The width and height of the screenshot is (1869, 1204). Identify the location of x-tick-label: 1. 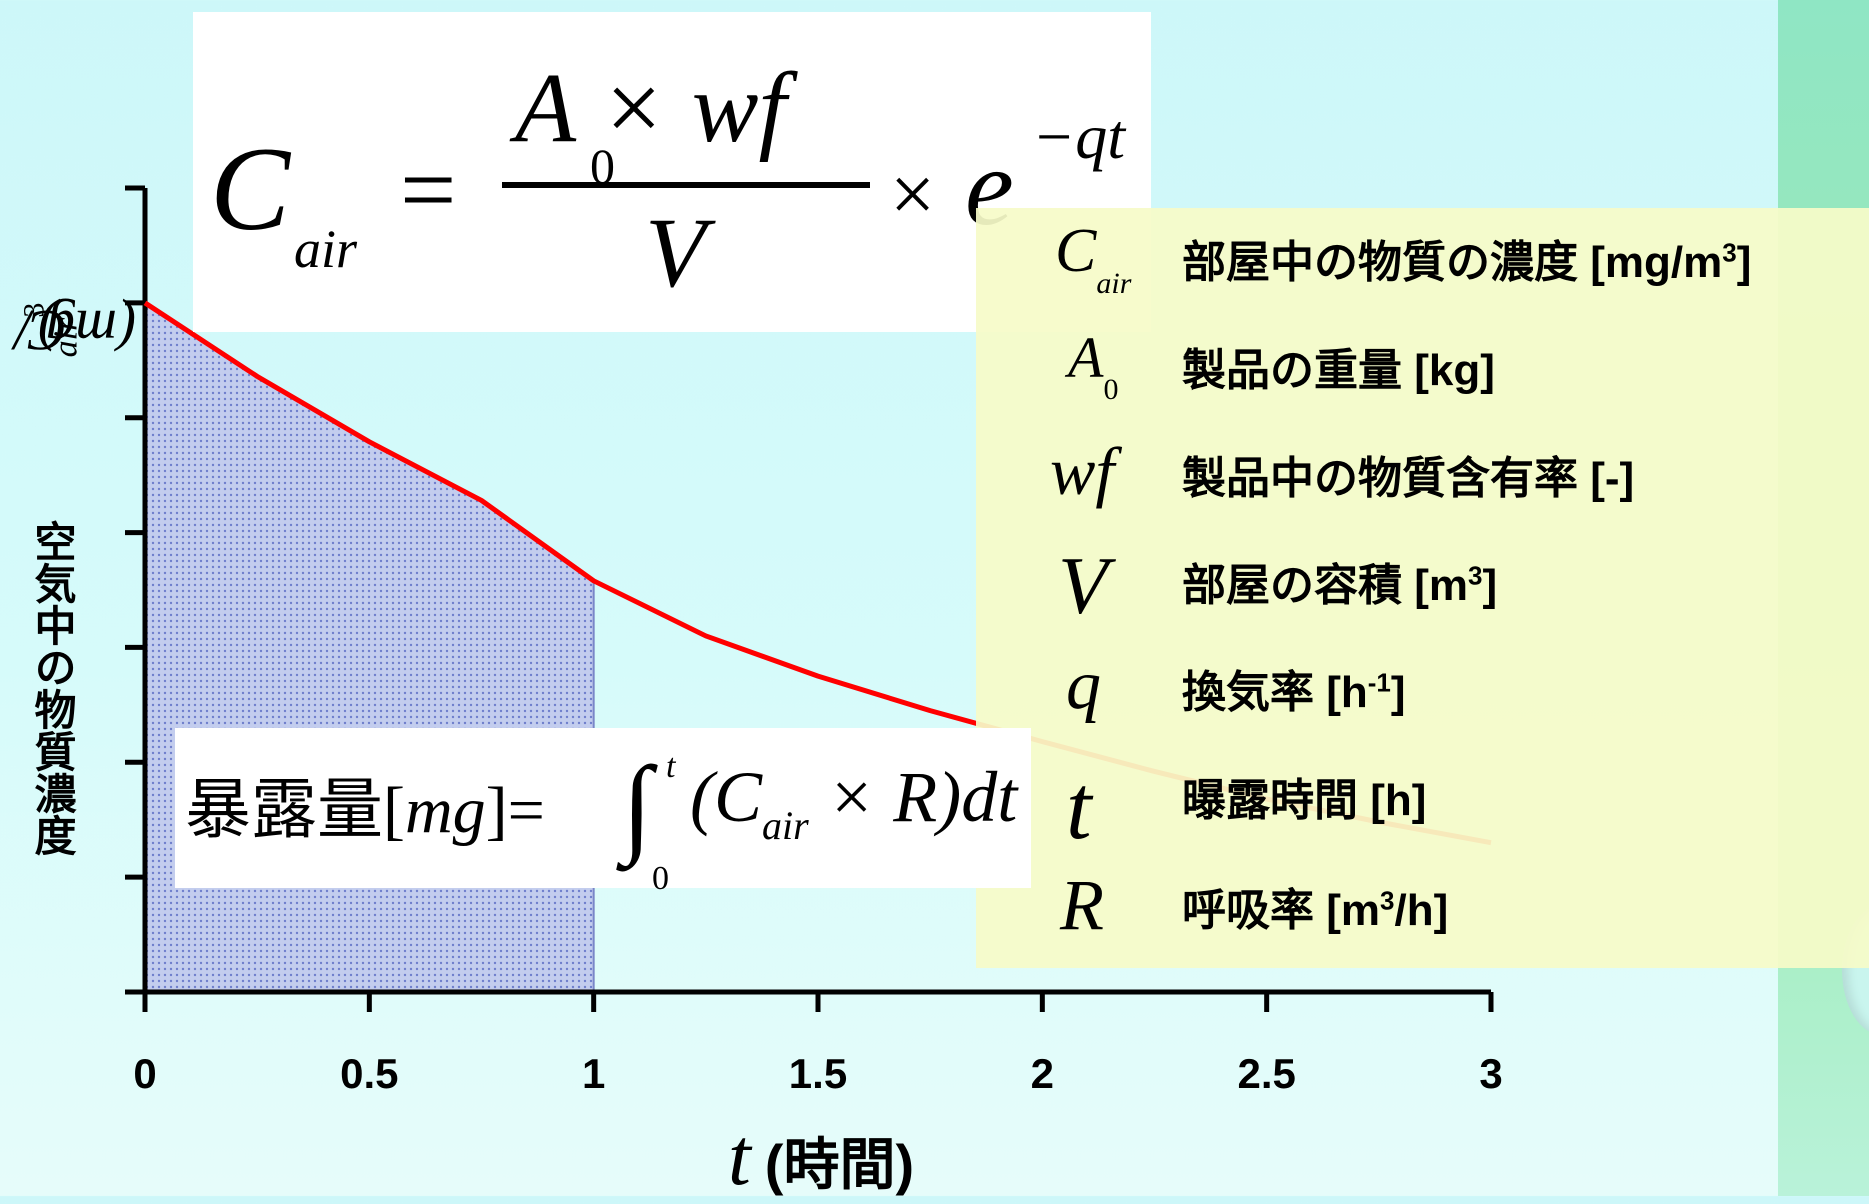
(593, 1073).